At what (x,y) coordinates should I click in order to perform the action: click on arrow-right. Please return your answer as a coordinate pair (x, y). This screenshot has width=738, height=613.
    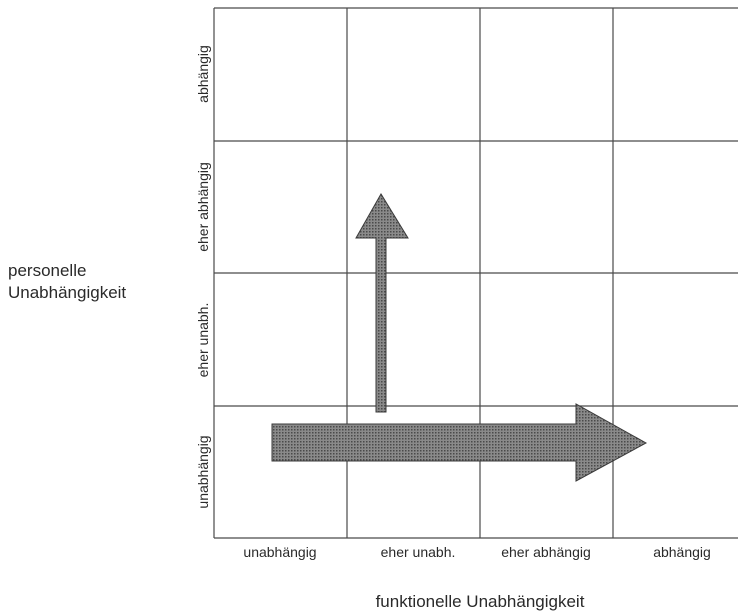
    Looking at the image, I should click on (459, 442).